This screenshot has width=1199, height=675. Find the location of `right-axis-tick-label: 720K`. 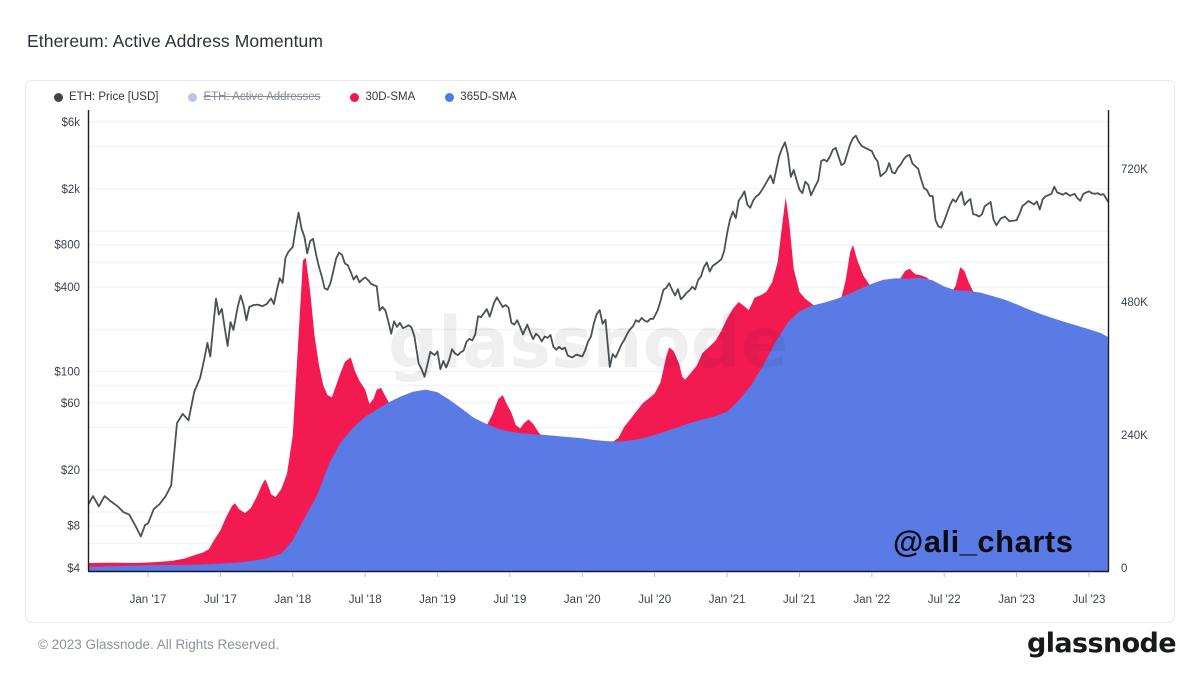

right-axis-tick-label: 720K is located at coordinates (1134, 170).